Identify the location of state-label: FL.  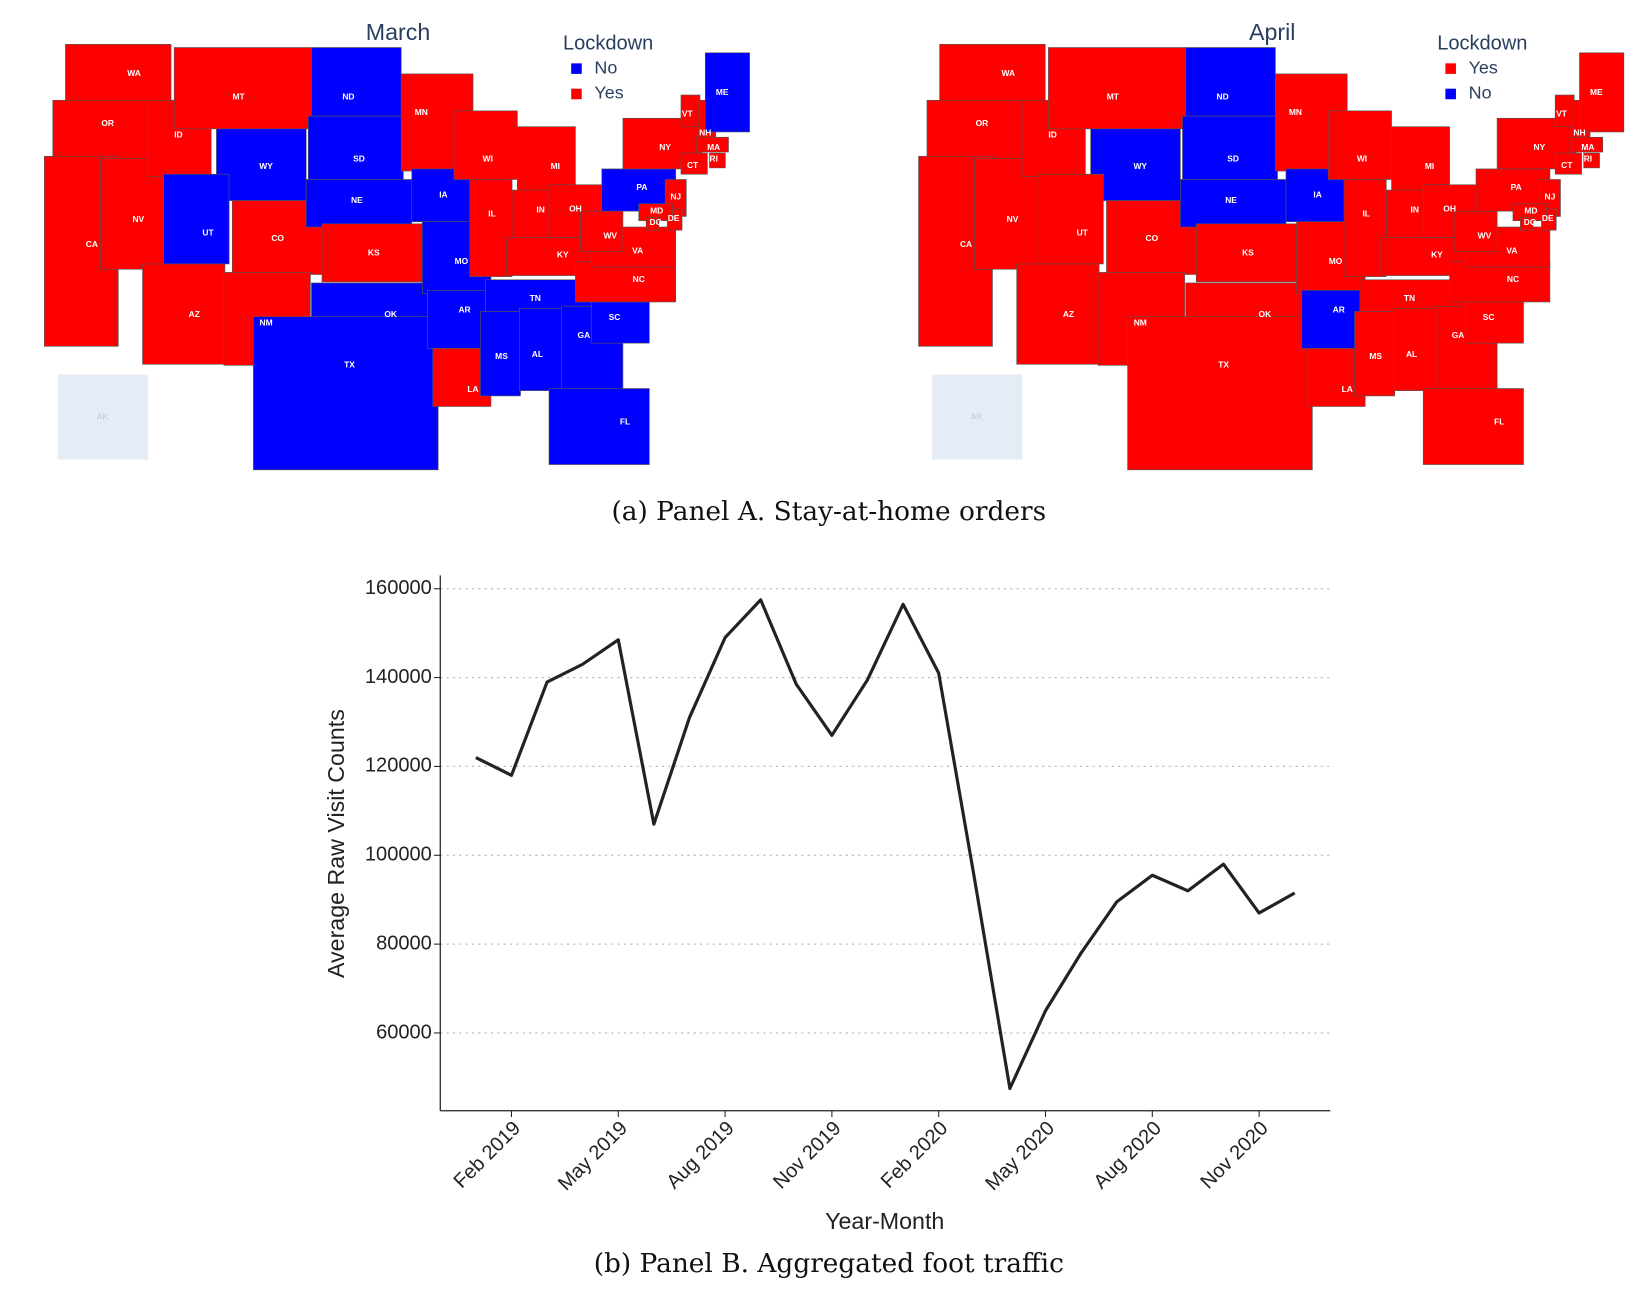
(1499, 422).